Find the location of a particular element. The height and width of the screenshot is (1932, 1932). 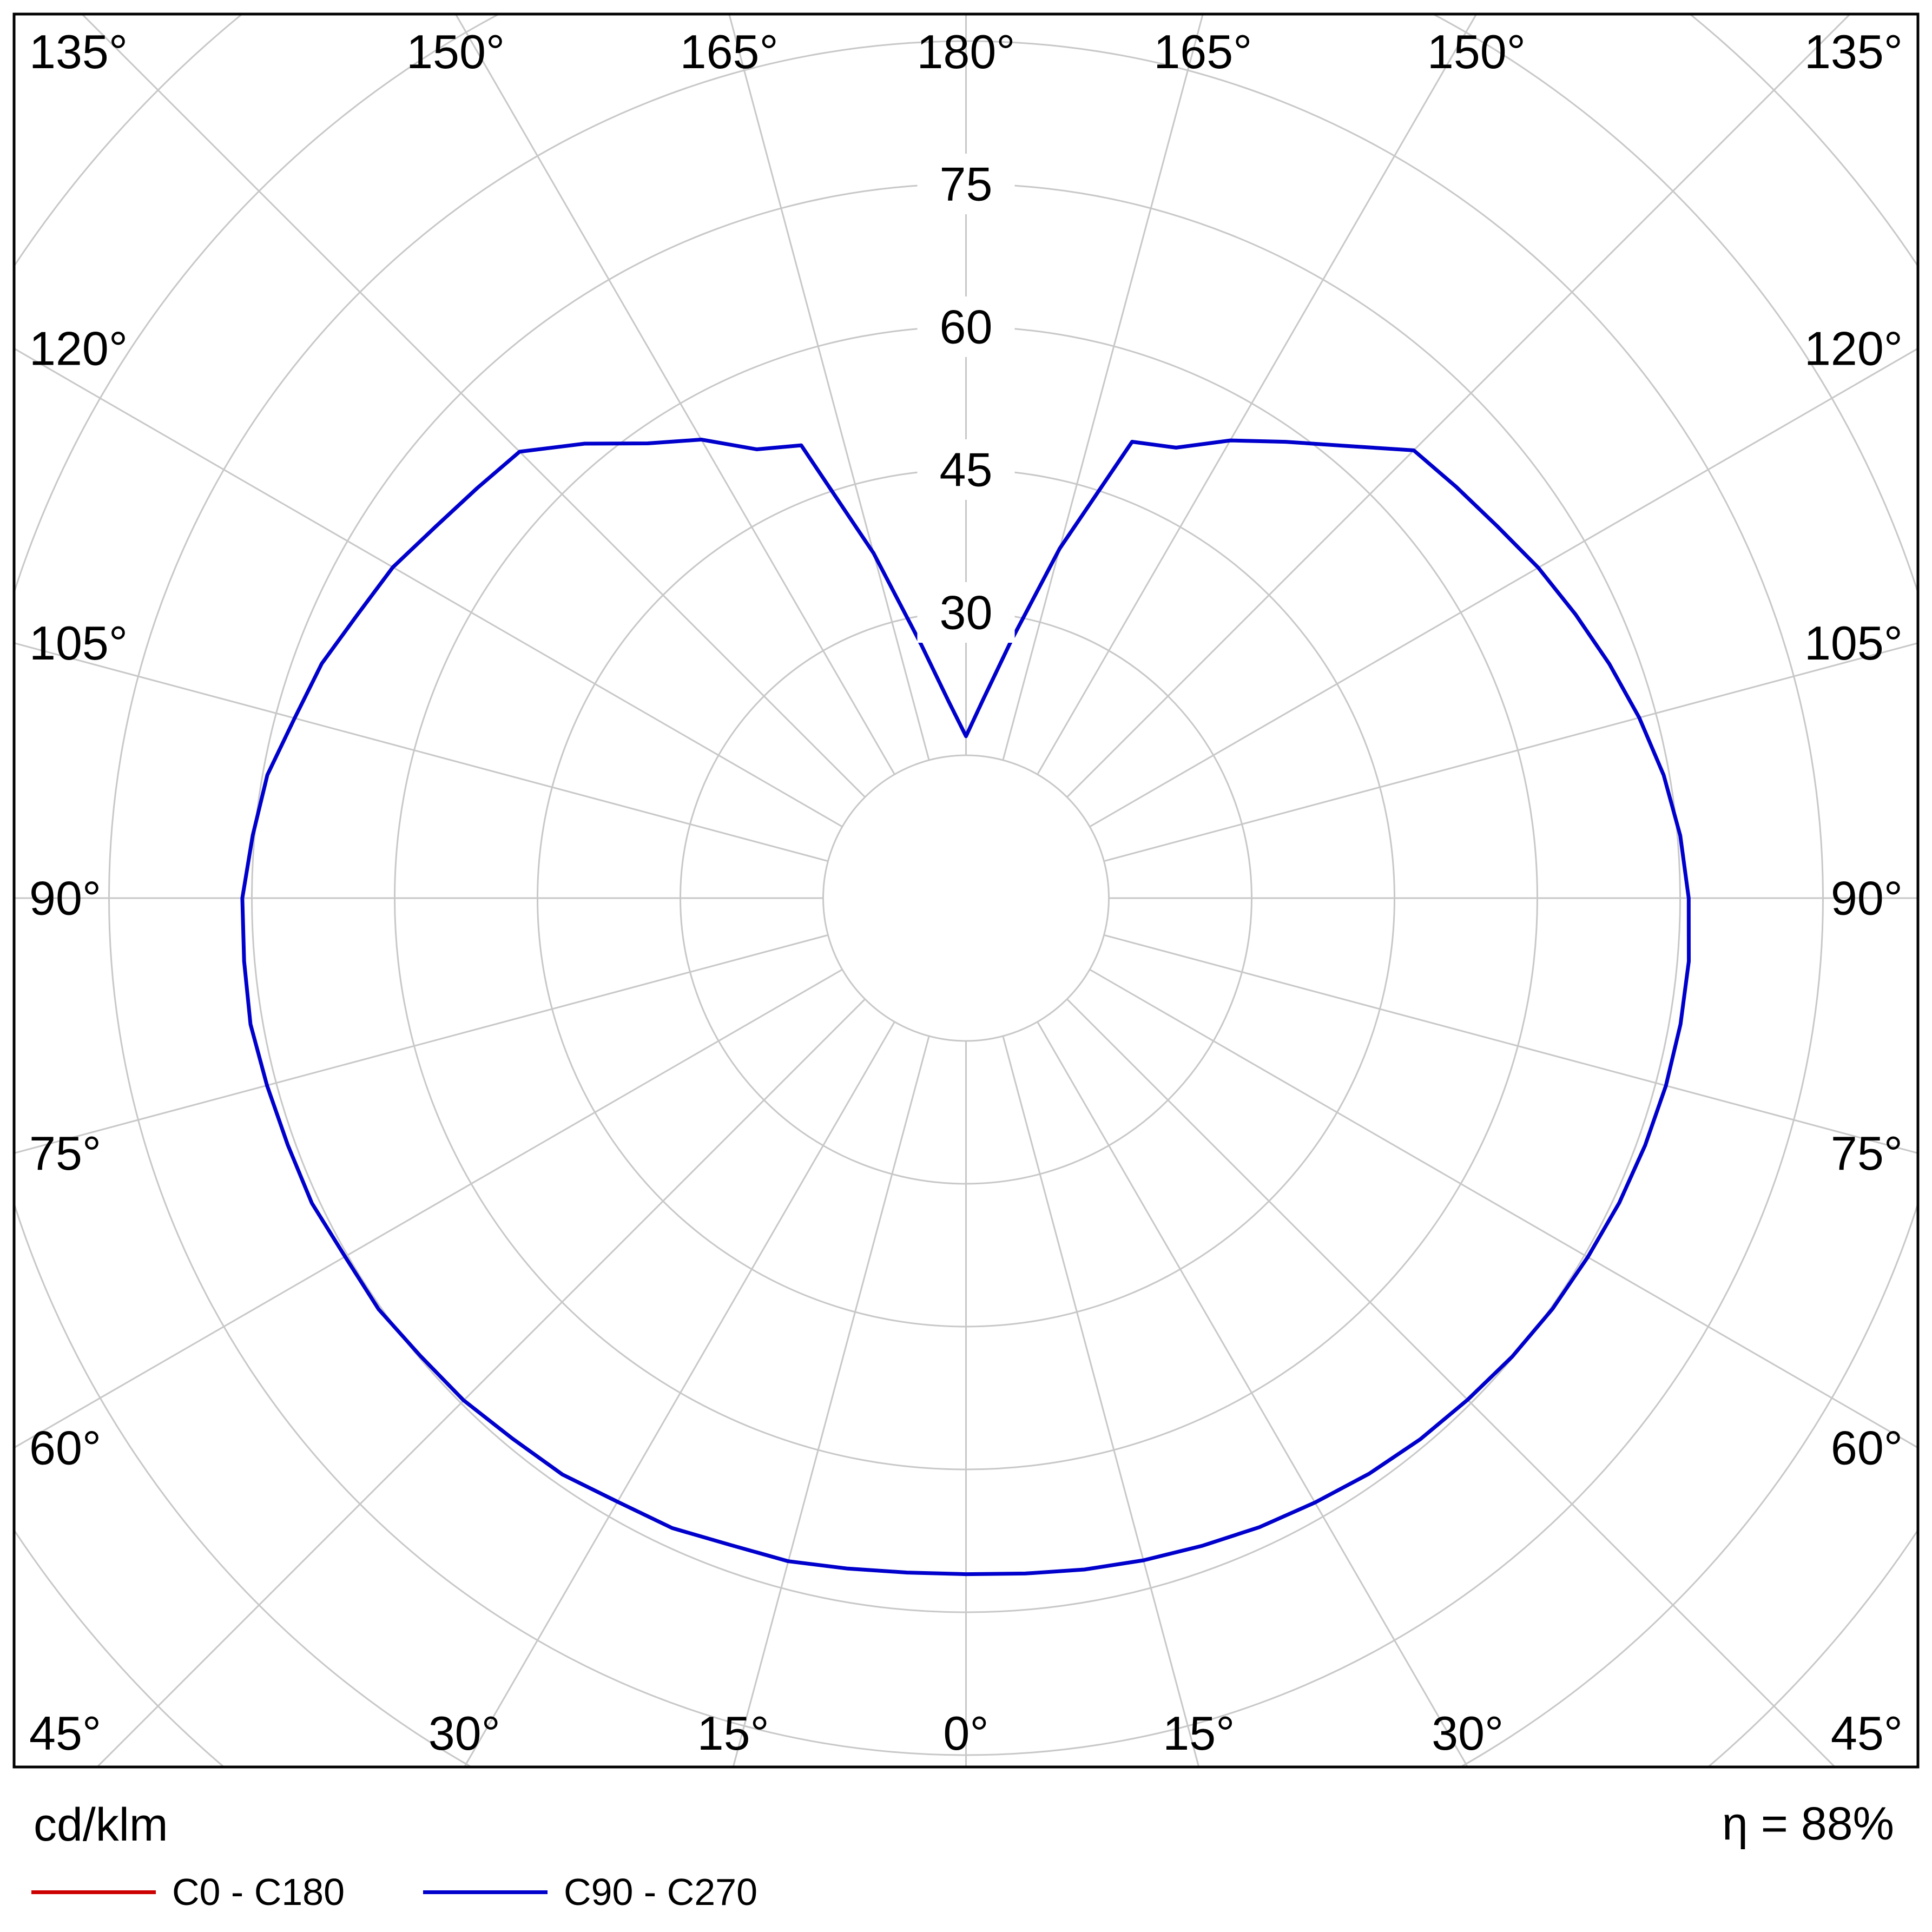

ring-labels: 30 45 60 75 is located at coordinates (966, 398).